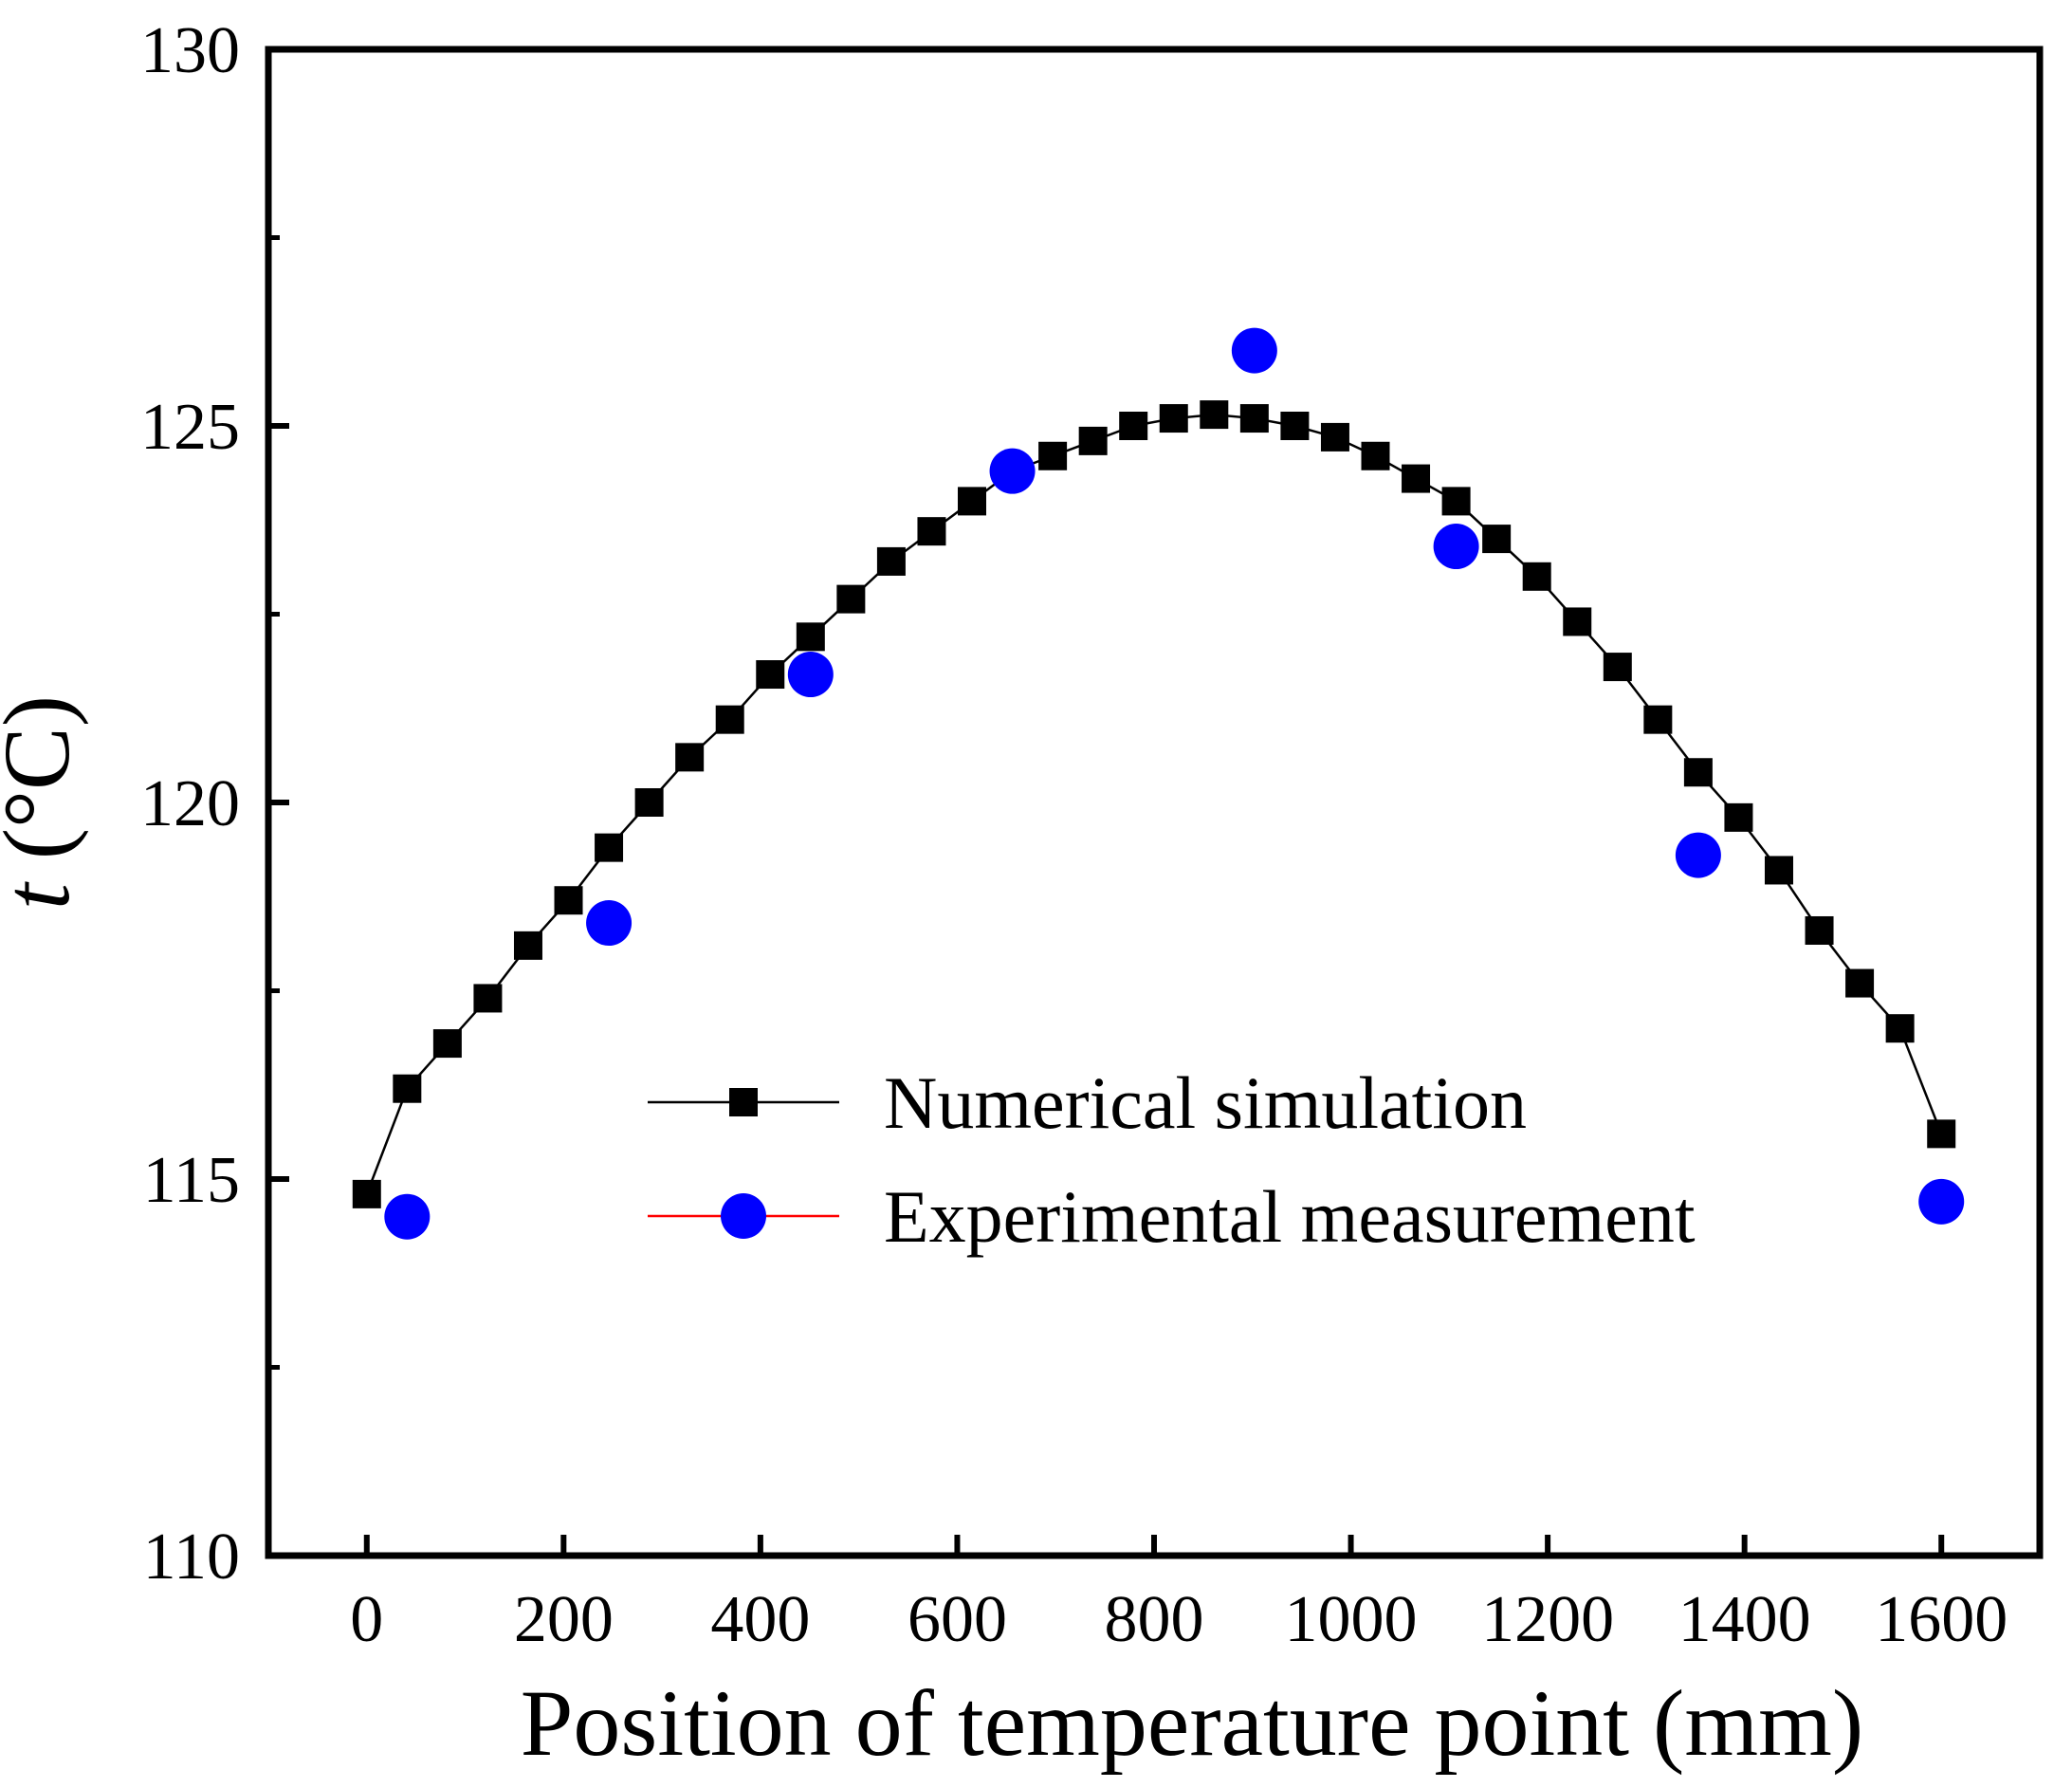  Describe the element at coordinates (1941, 1619) in the screenshot. I see `x-tick-label: 1600` at that location.